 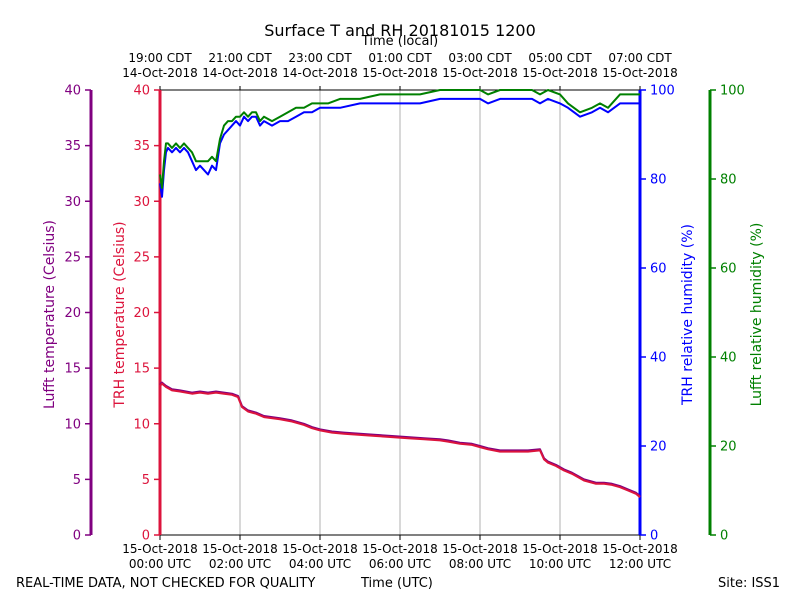 What do you see at coordinates (160, 58) in the screenshot?
I see `top-tick-label-0: 19:00 CDT` at bounding box center [160, 58].